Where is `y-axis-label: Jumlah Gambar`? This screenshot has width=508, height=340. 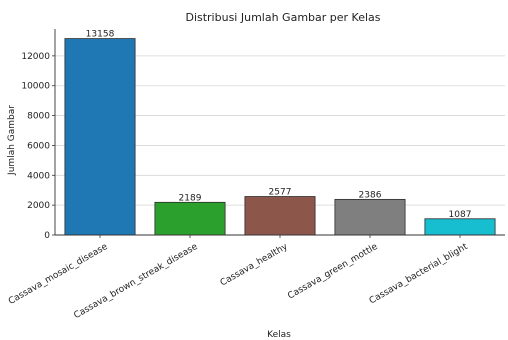 y-axis-label: Jumlah Gambar is located at coordinates (12, 140).